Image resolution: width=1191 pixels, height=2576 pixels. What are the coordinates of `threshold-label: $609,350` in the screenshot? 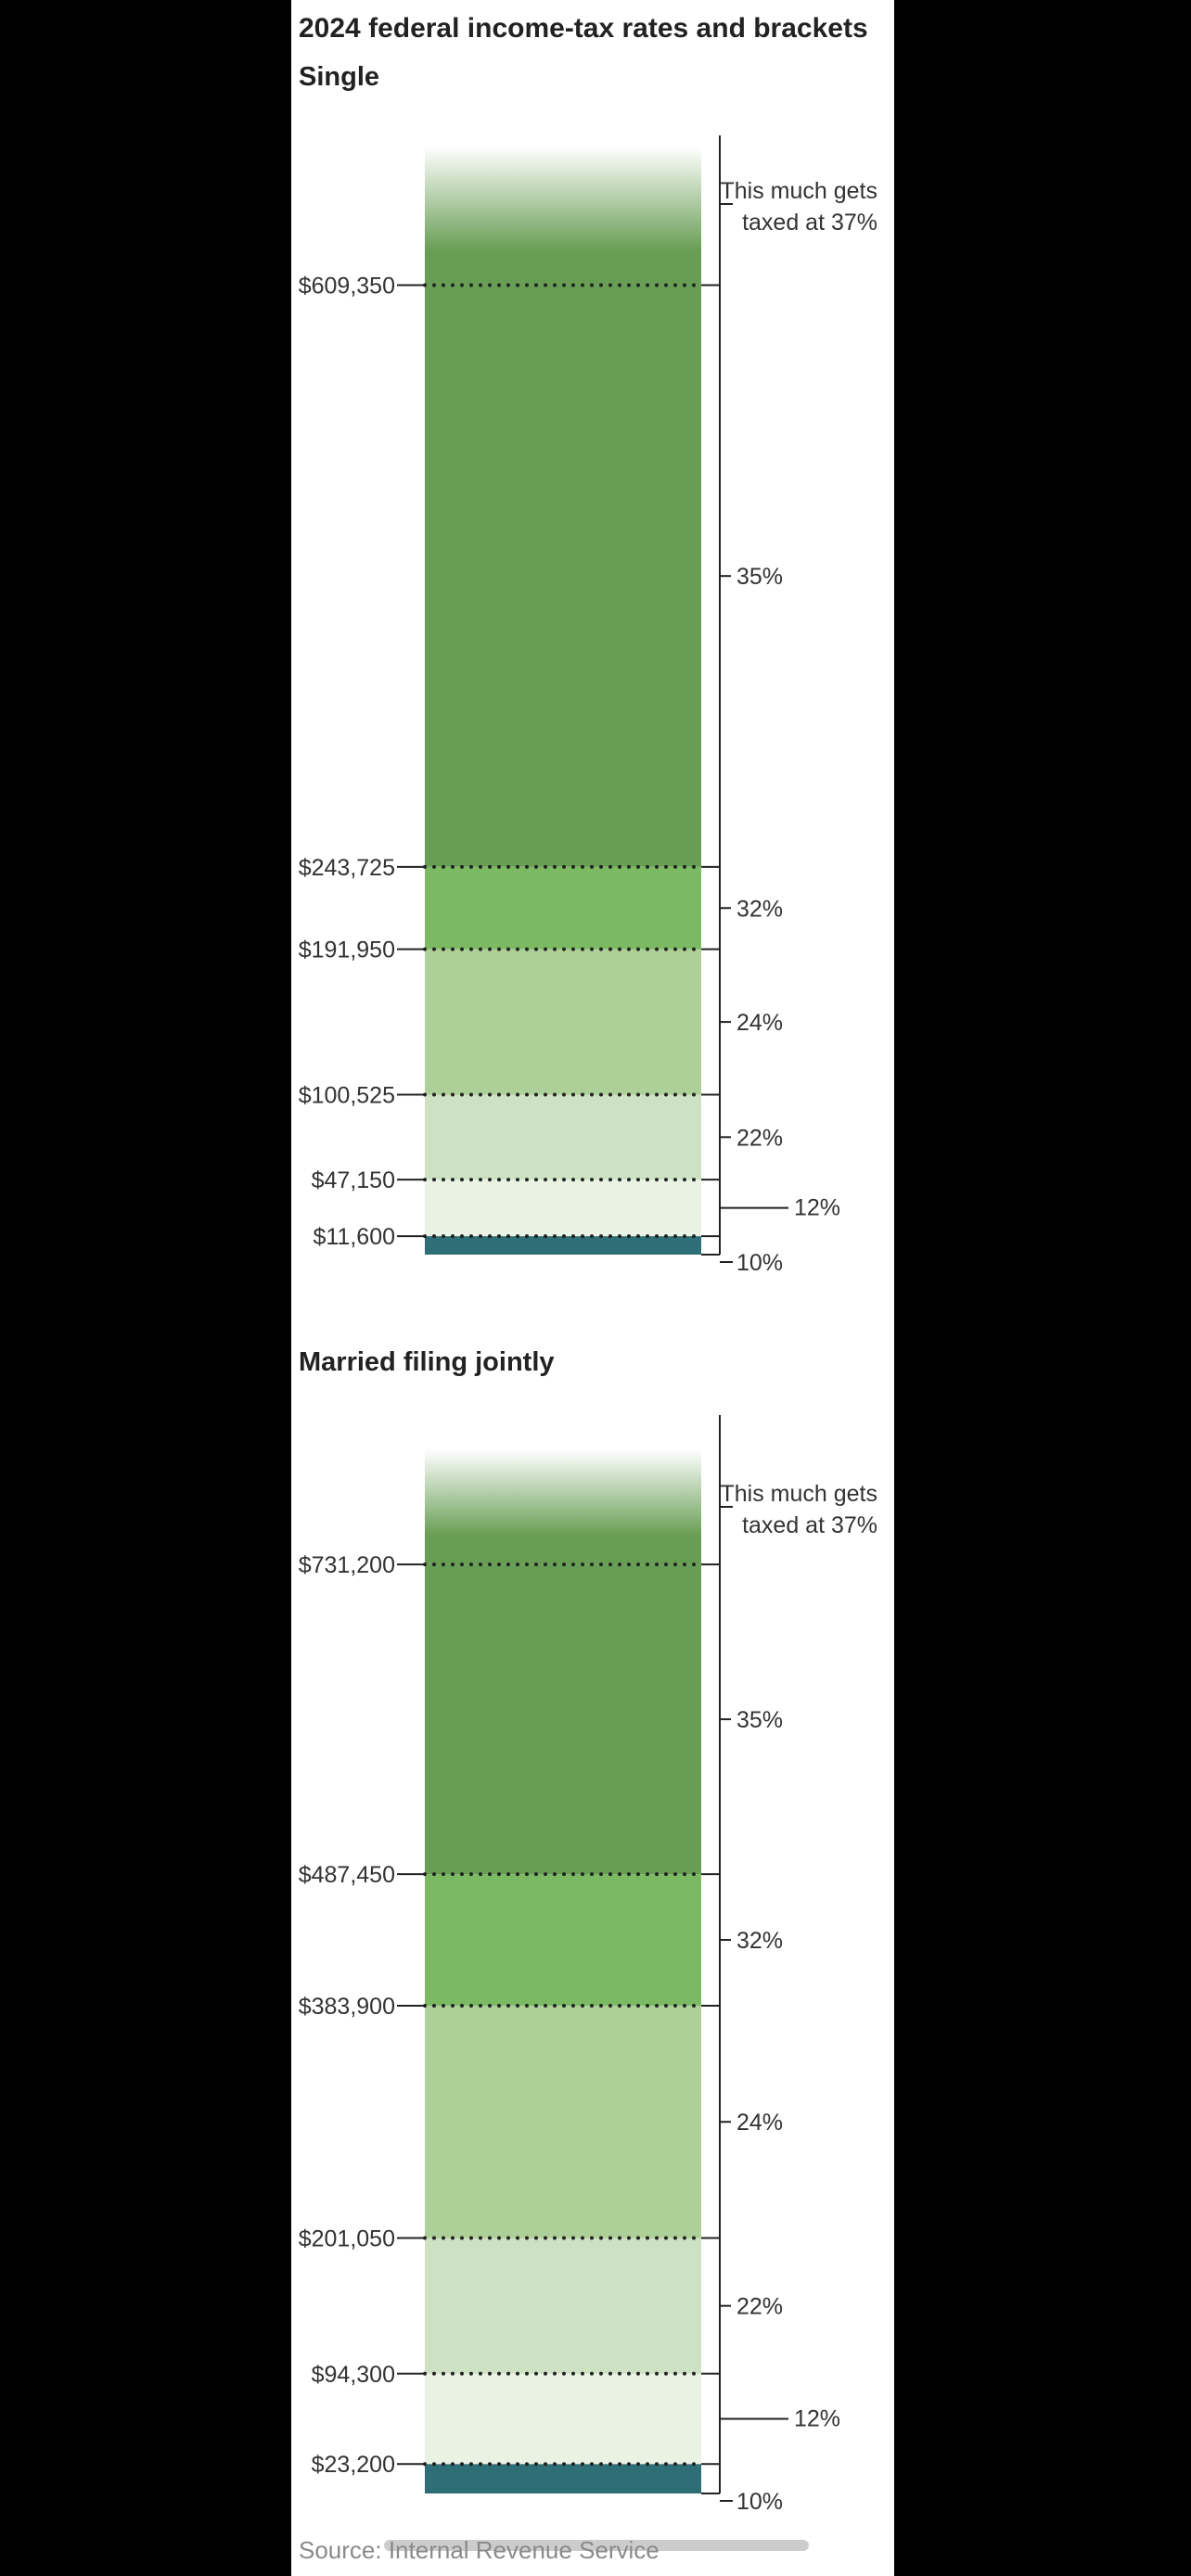 It's located at (347, 287).